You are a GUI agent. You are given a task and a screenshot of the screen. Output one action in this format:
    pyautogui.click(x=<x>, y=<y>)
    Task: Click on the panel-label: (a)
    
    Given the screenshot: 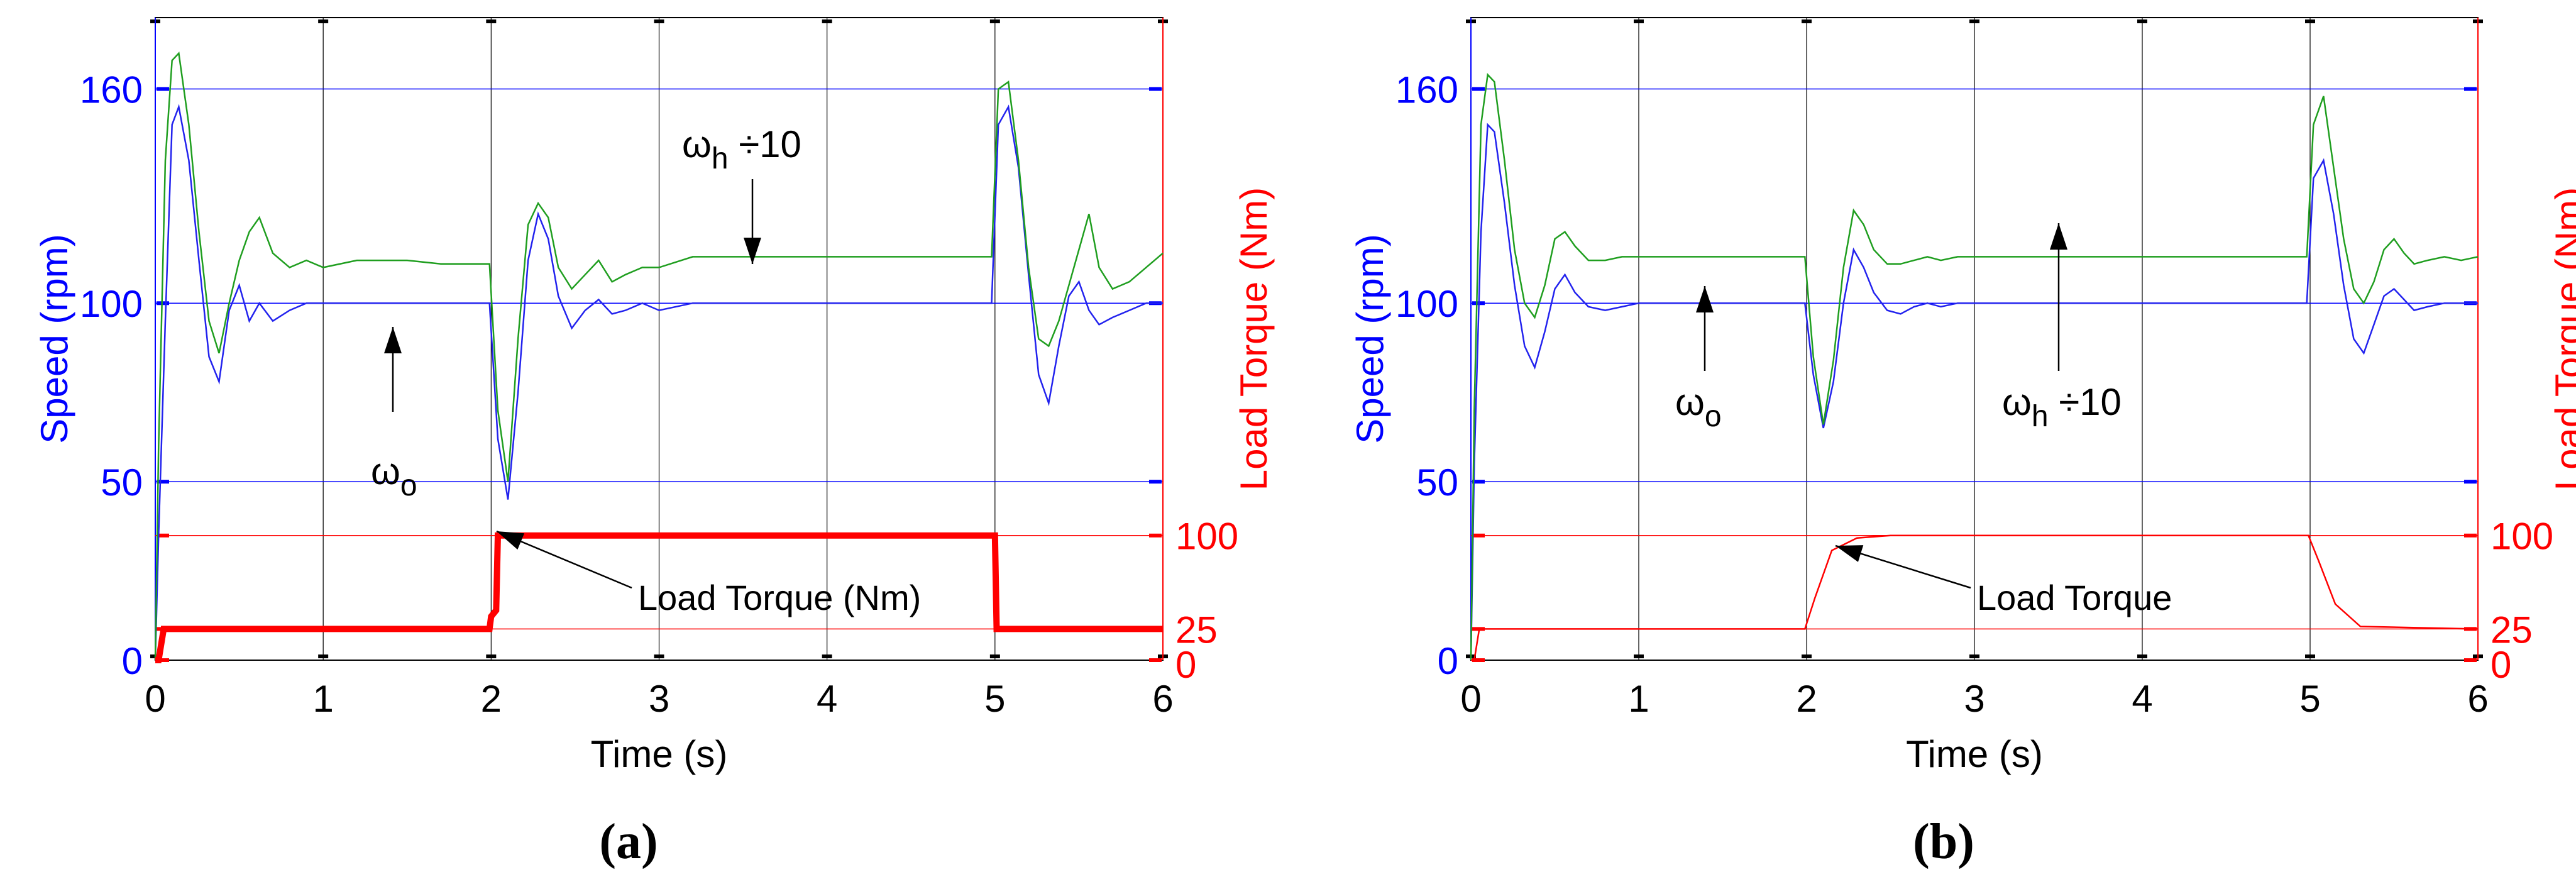 What is the action you would take?
    pyautogui.click(x=629, y=842)
    